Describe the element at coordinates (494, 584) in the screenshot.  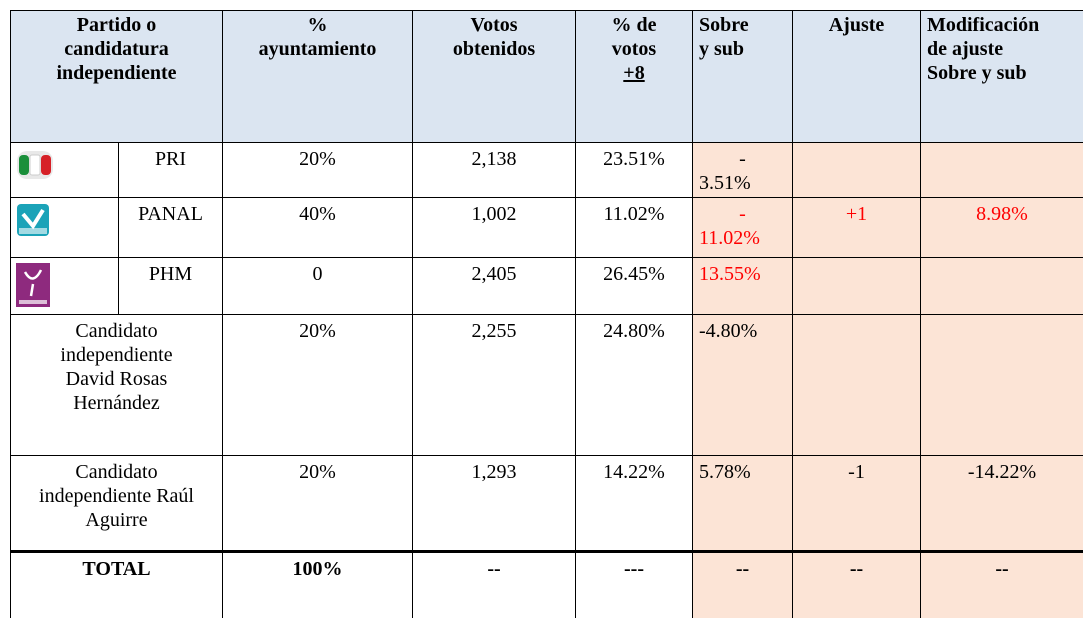
I see `votos-cell: --` at that location.